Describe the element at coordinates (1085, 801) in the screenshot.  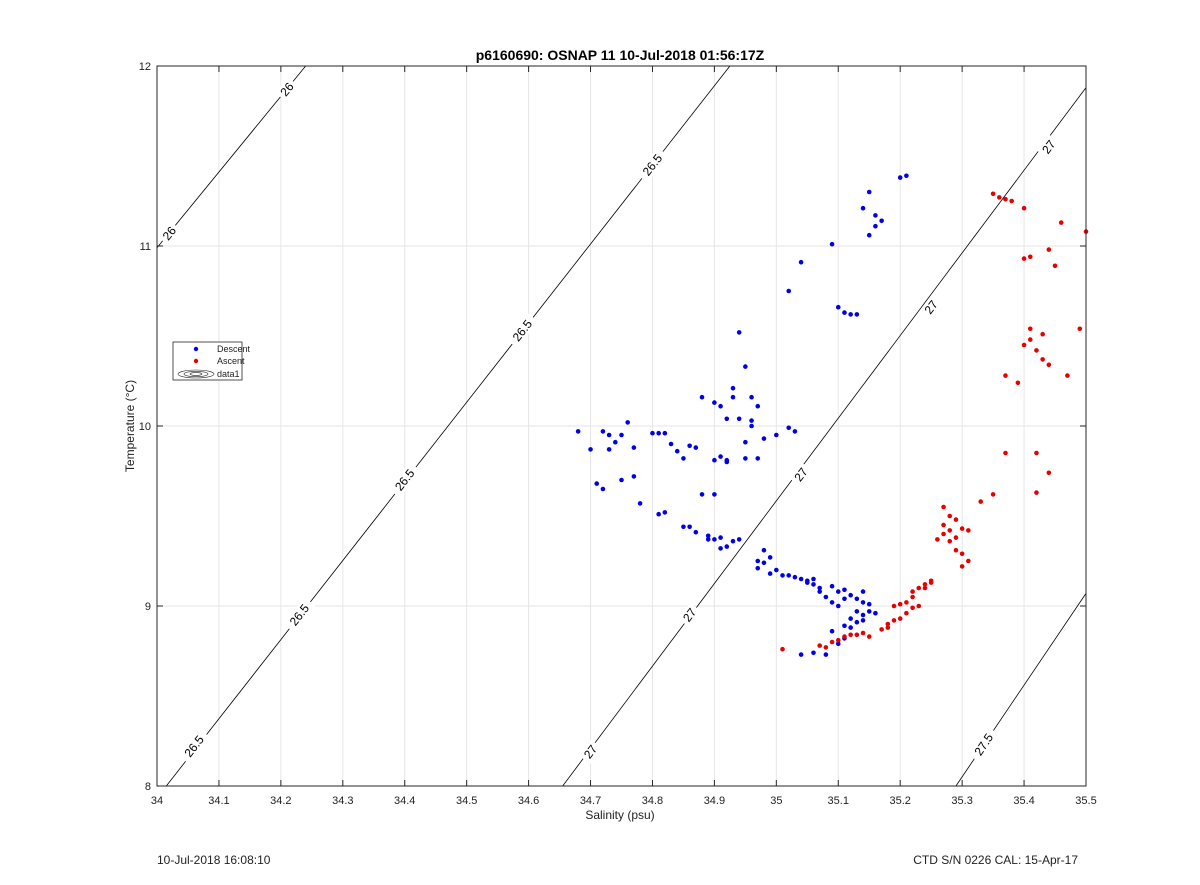
I see `x-tick-label: 35.5` at that location.